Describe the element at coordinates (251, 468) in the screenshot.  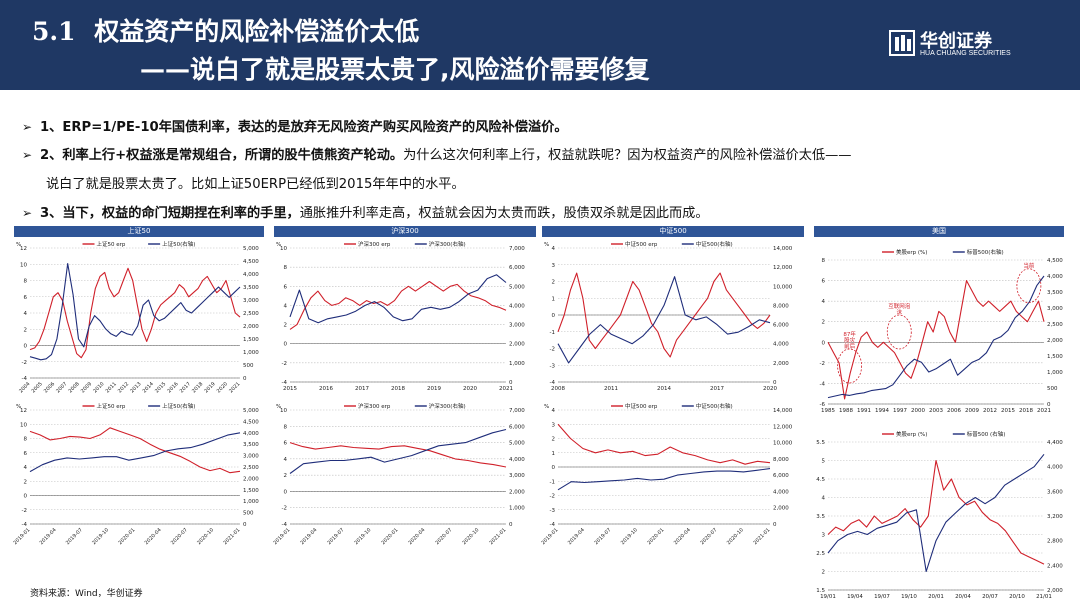
I see `y2-tick-label: 2,500` at that location.